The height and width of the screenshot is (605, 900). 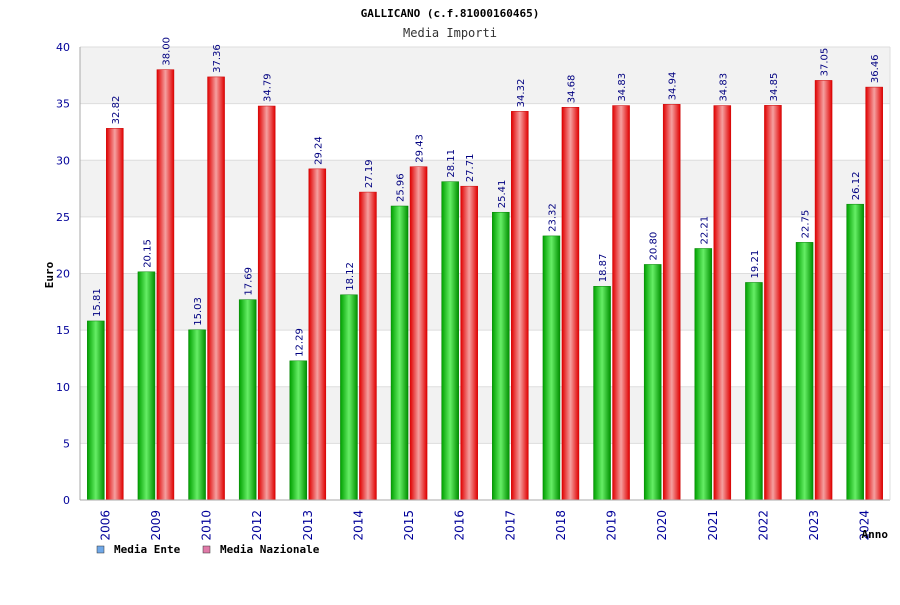 I want to click on bar-media-ente-2021, so click(x=703, y=374).